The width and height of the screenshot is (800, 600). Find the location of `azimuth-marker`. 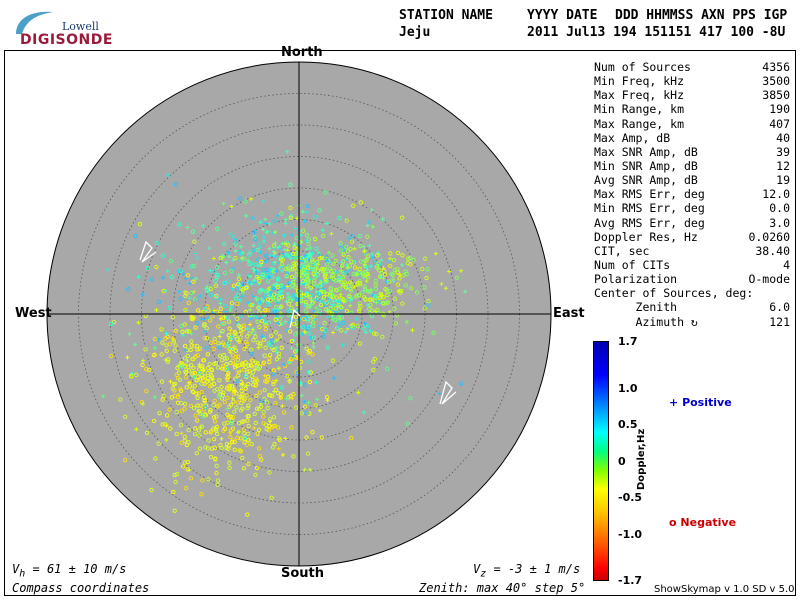

azimuth-marker is located at coordinates (448, 392).